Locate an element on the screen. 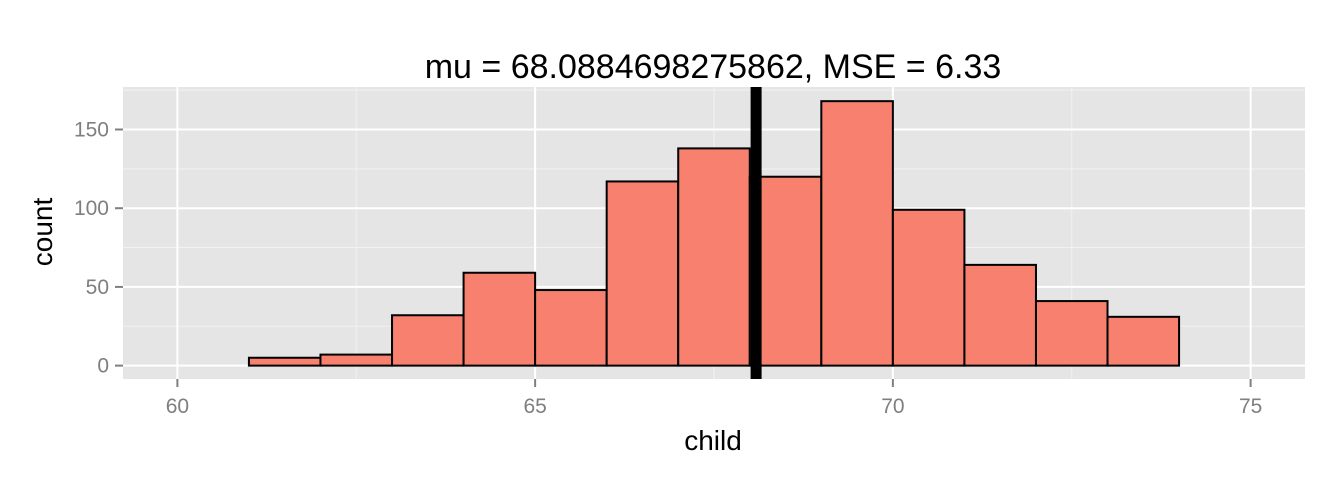 The height and width of the screenshot is (480, 1344). y-tick-label: 100 is located at coordinates (91, 208).